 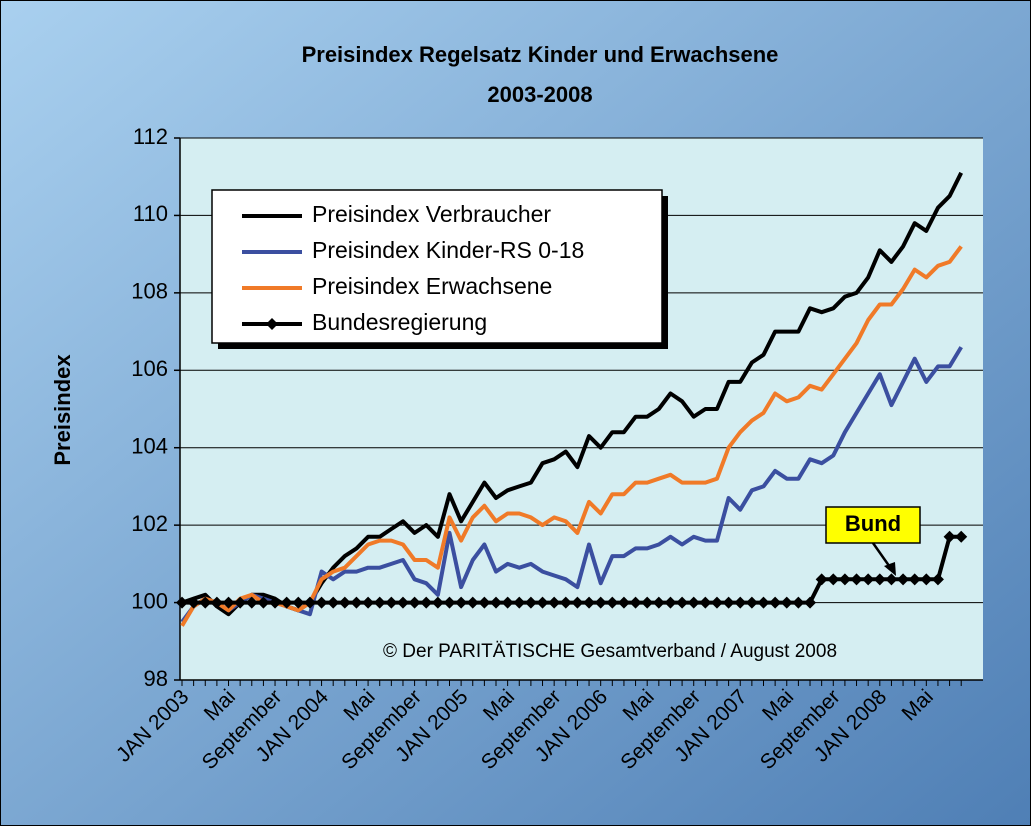 I want to click on y-tick-label: 100, so click(x=149, y=600).